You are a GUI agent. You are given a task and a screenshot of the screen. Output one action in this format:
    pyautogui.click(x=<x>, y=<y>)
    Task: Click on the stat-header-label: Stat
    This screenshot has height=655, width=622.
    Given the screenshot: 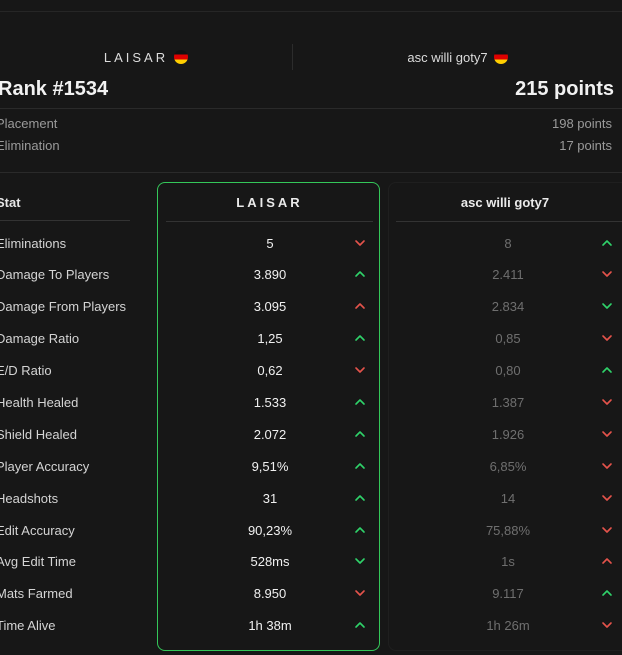 What is the action you would take?
    pyautogui.click(x=10, y=202)
    